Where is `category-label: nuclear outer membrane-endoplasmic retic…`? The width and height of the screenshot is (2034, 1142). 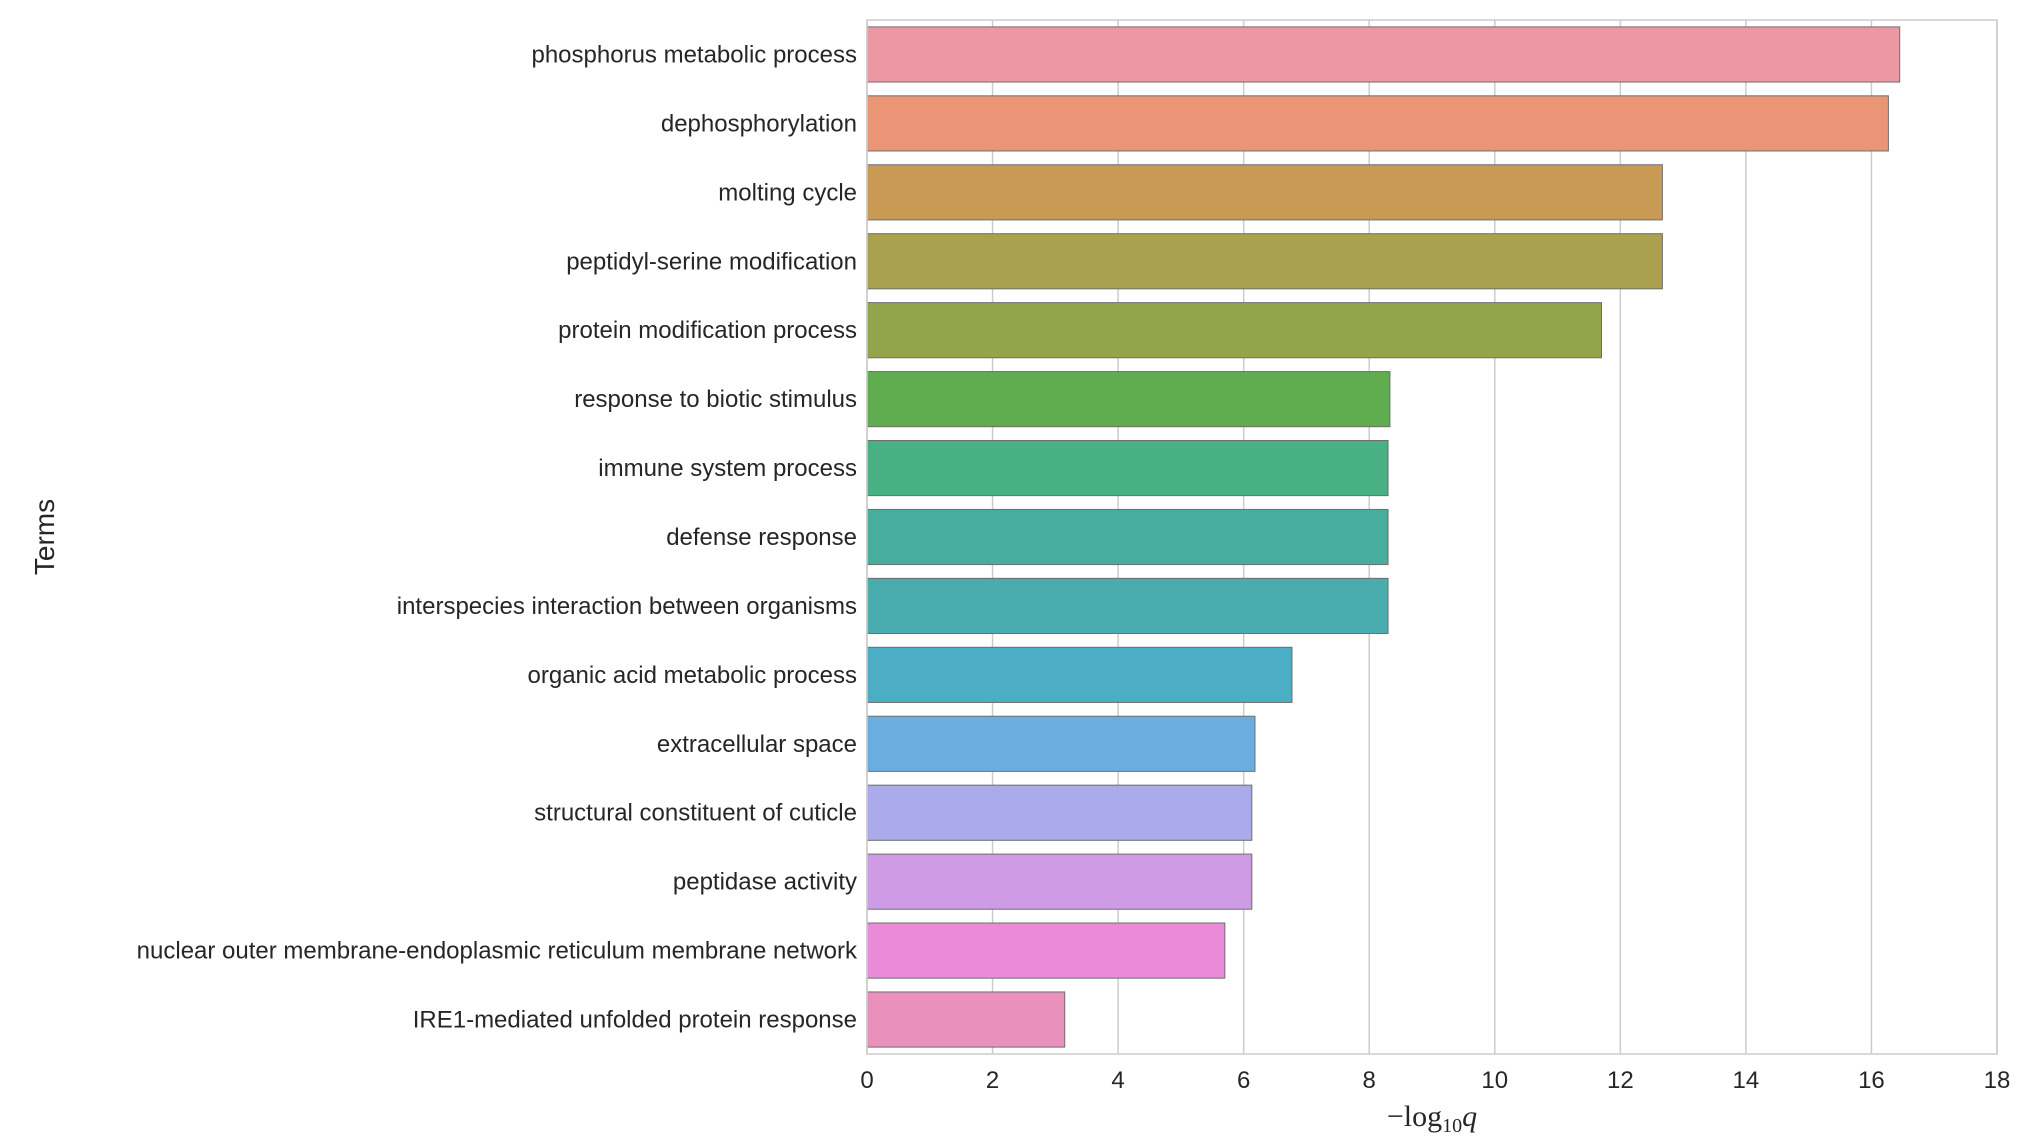 category-label: nuclear outer membrane-endoplasmic retic… is located at coordinates (497, 951).